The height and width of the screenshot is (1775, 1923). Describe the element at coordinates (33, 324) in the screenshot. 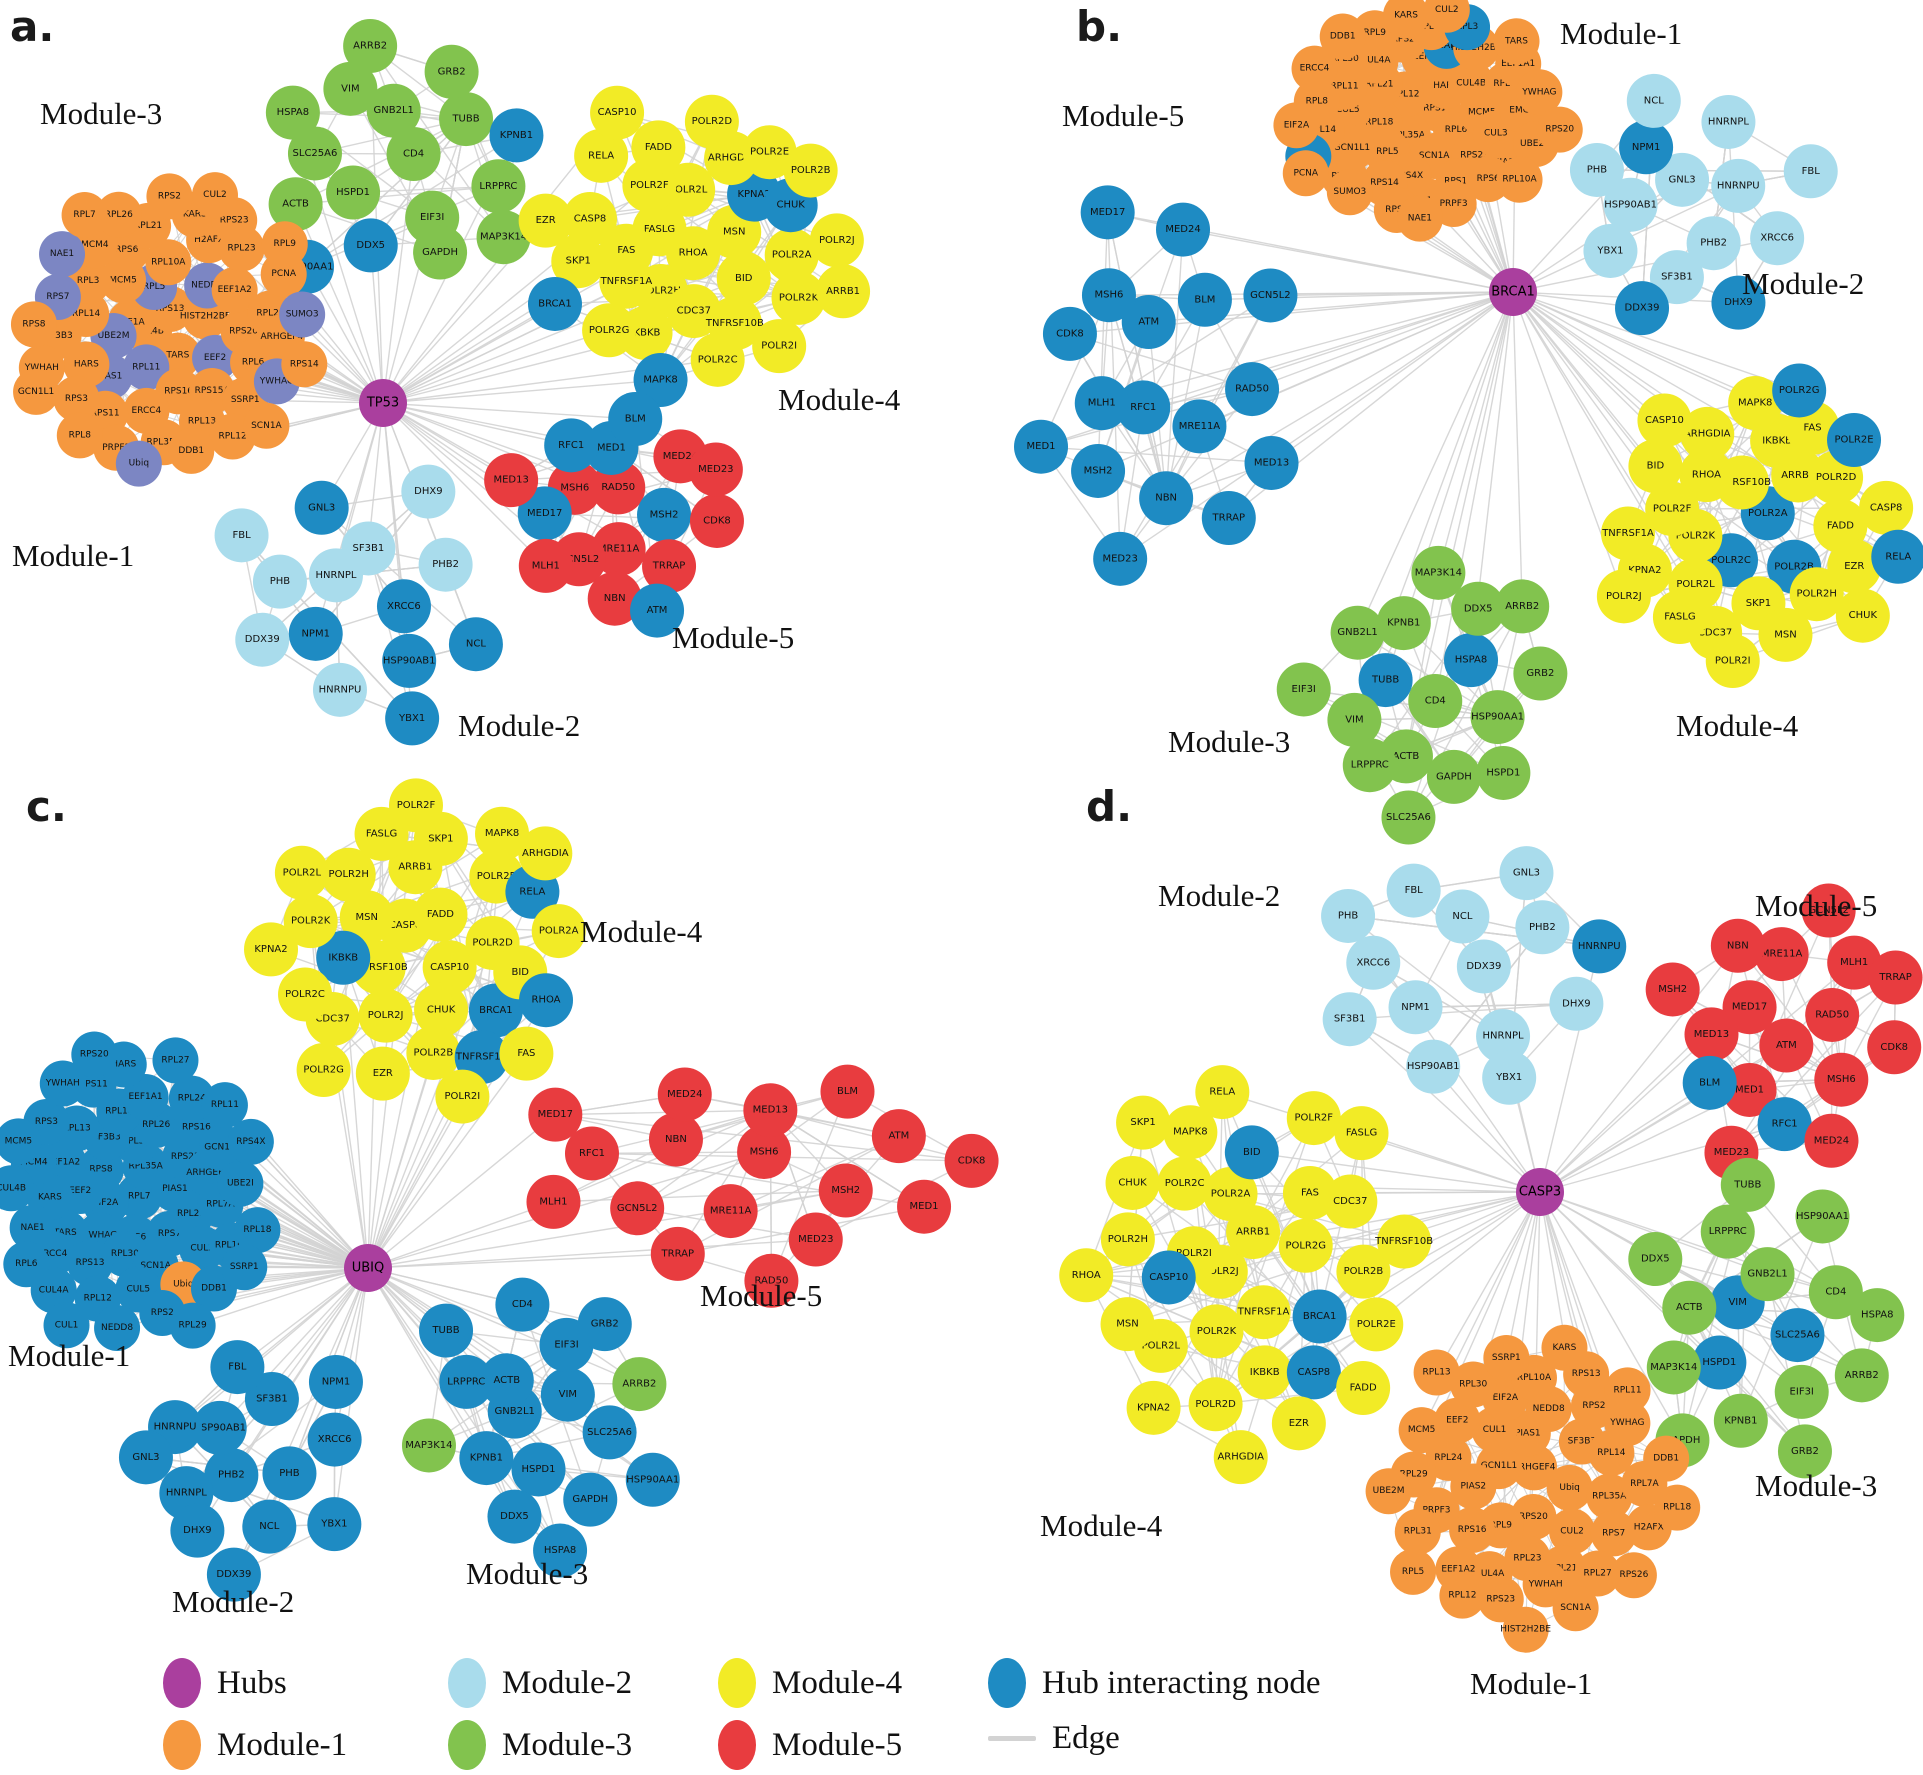

I see `node-RPS8` at that location.